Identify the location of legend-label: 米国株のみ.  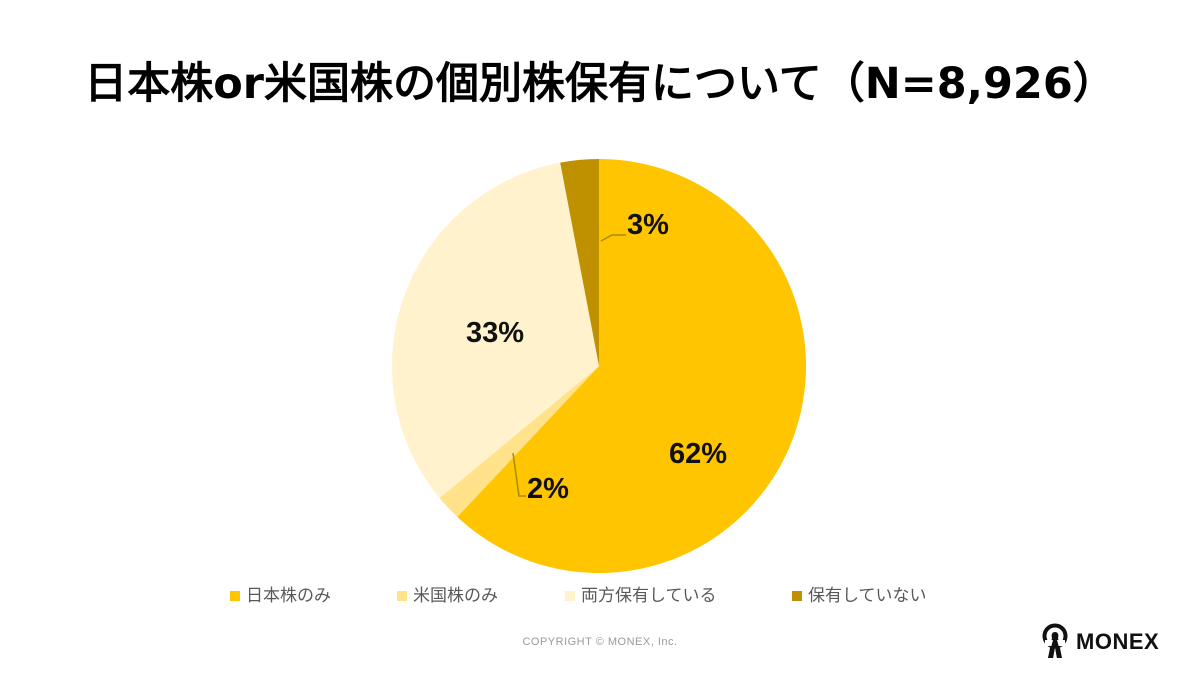
(455, 596).